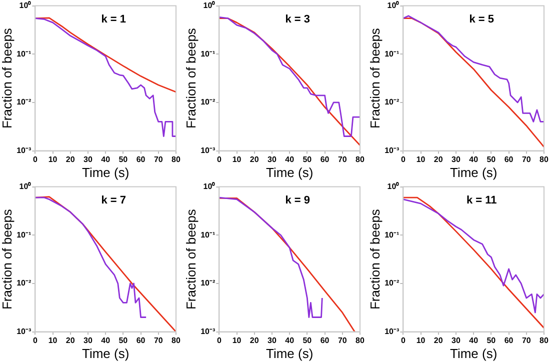 The width and height of the screenshot is (552, 362). What do you see at coordinates (113, 19) in the screenshot?
I see `text: k = 1` at bounding box center [113, 19].